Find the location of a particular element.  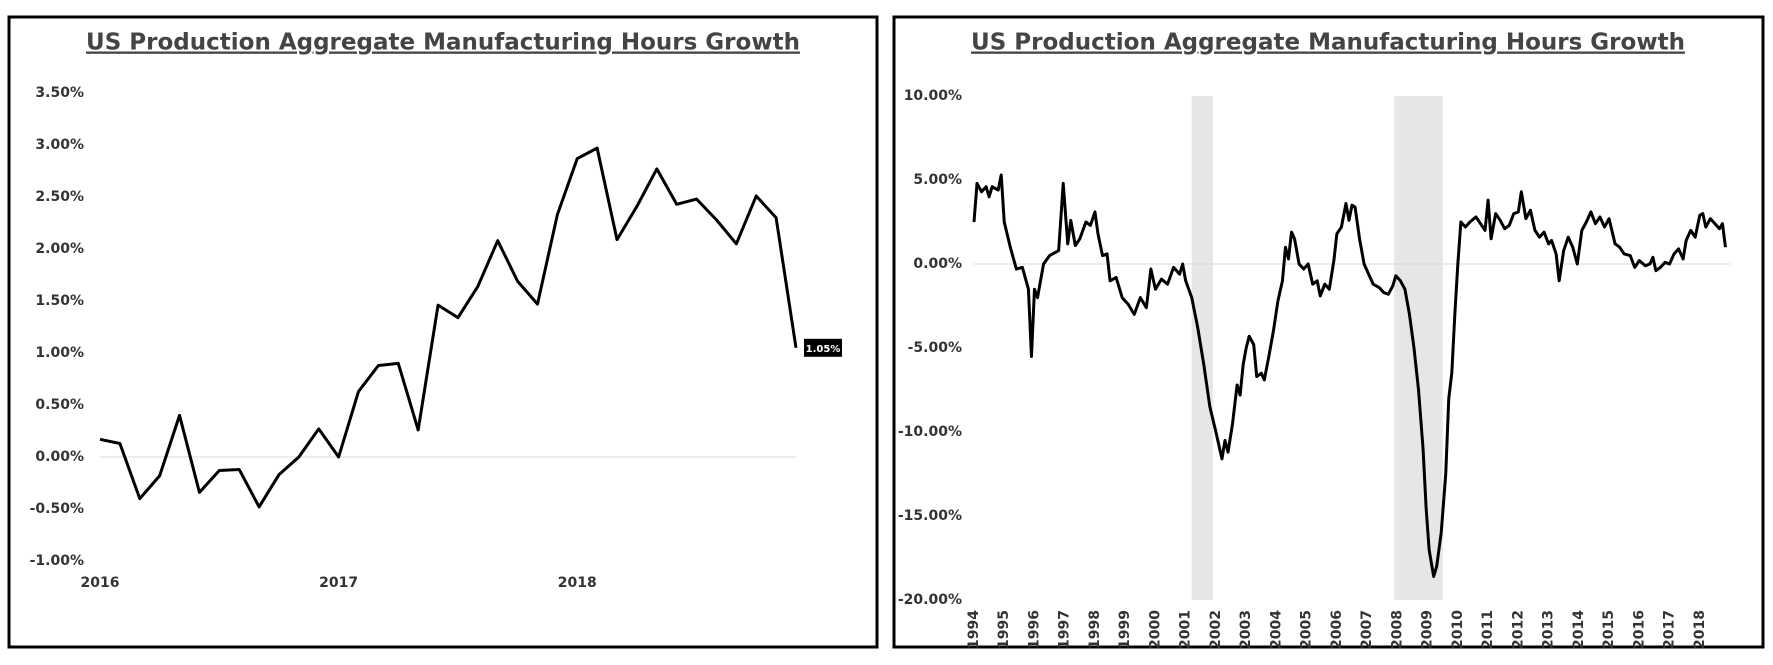

y-tick-label: 1.00% is located at coordinates (59, 353).